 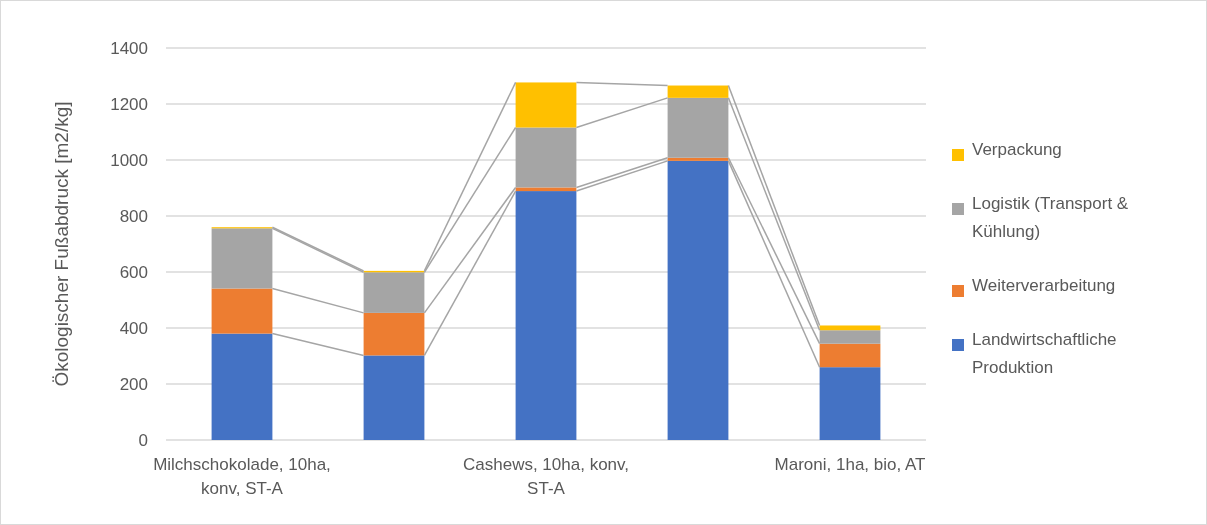 What do you see at coordinates (129, 104) in the screenshot?
I see `y-tick-label: 1200` at bounding box center [129, 104].